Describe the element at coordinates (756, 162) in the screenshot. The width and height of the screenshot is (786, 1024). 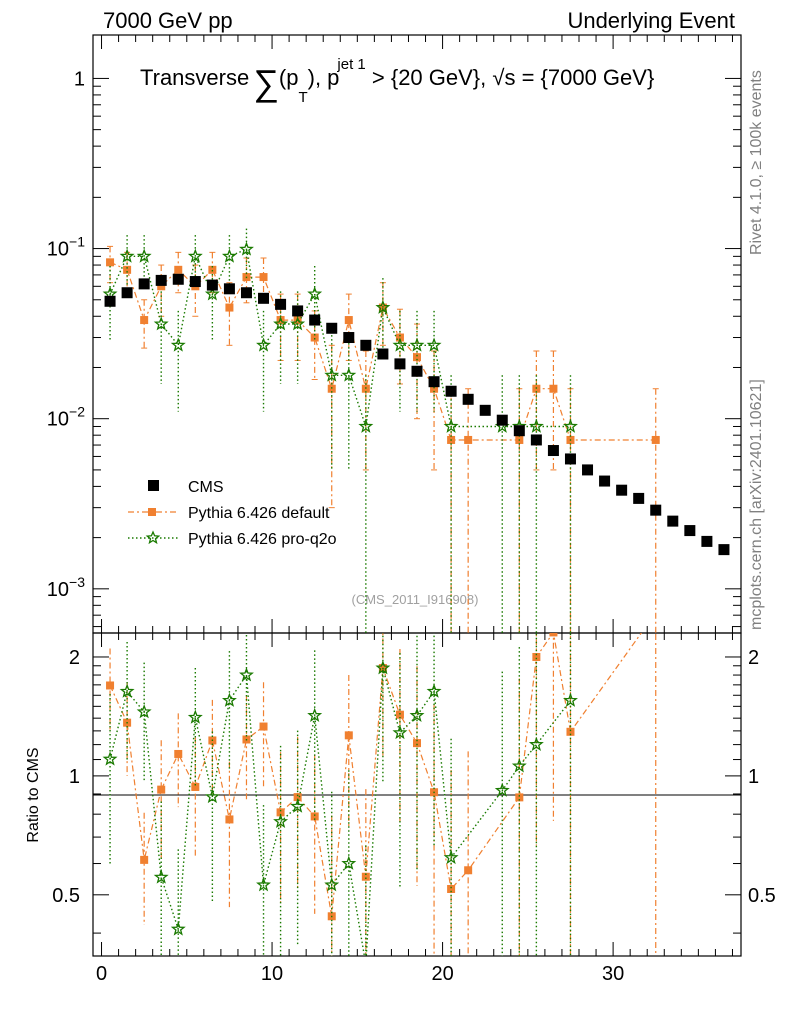
I see `rivet-label: Rivet 4.1.0, ≥ 100k events` at that location.